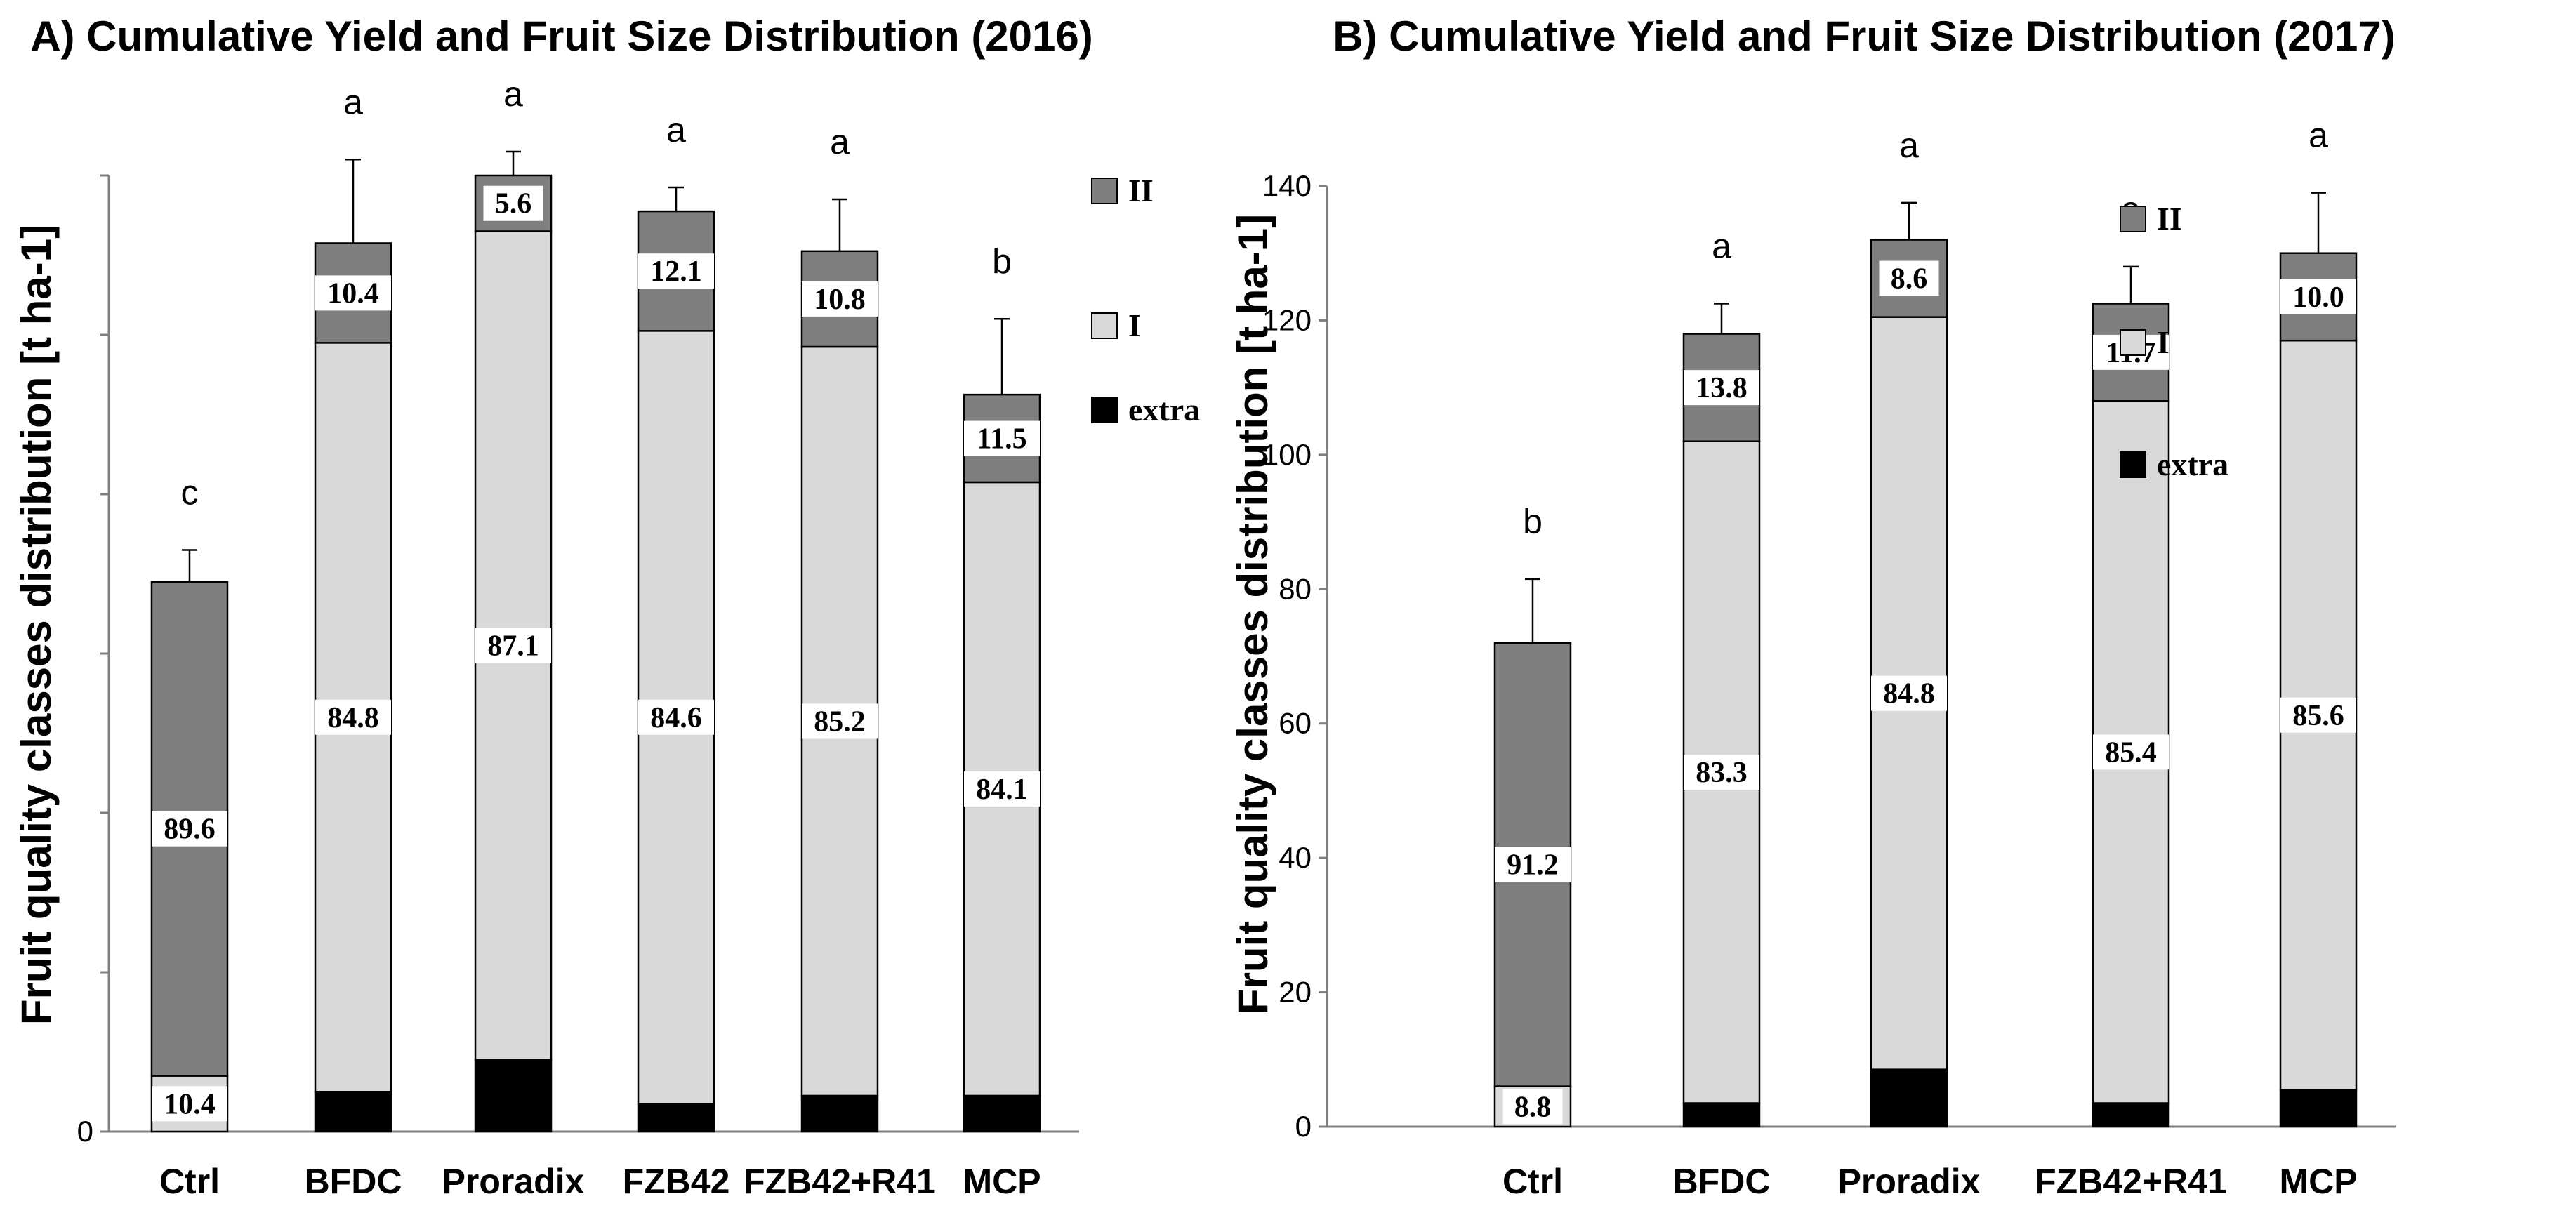 This screenshot has height=1213, width=2576. Describe the element at coordinates (513, 1181) in the screenshot. I see `chart-a-category-label-proradix: Proradix` at that location.